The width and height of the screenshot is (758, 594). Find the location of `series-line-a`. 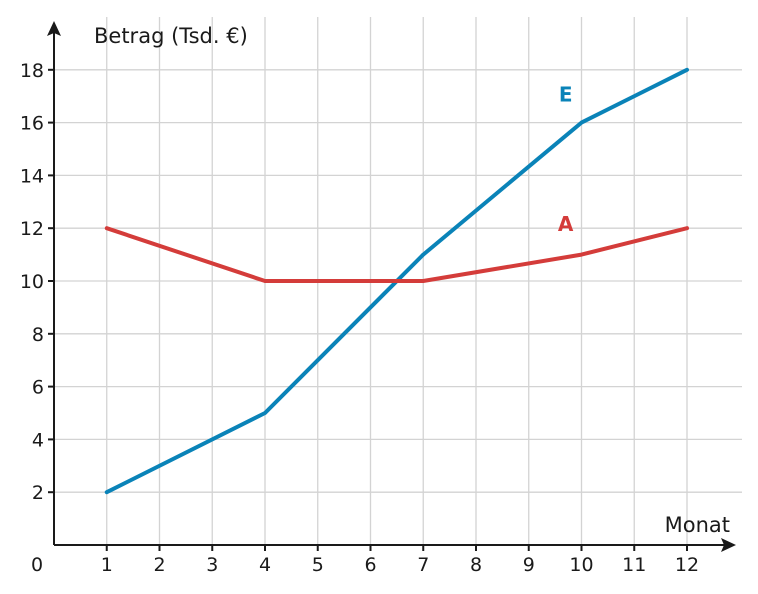

series-line-a is located at coordinates (396, 254).